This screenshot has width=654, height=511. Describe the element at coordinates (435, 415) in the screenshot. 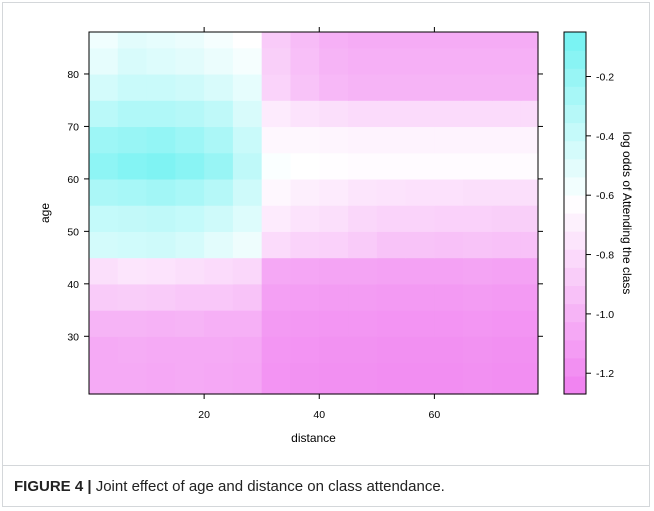

I see `x-tick-label: 60` at that location.